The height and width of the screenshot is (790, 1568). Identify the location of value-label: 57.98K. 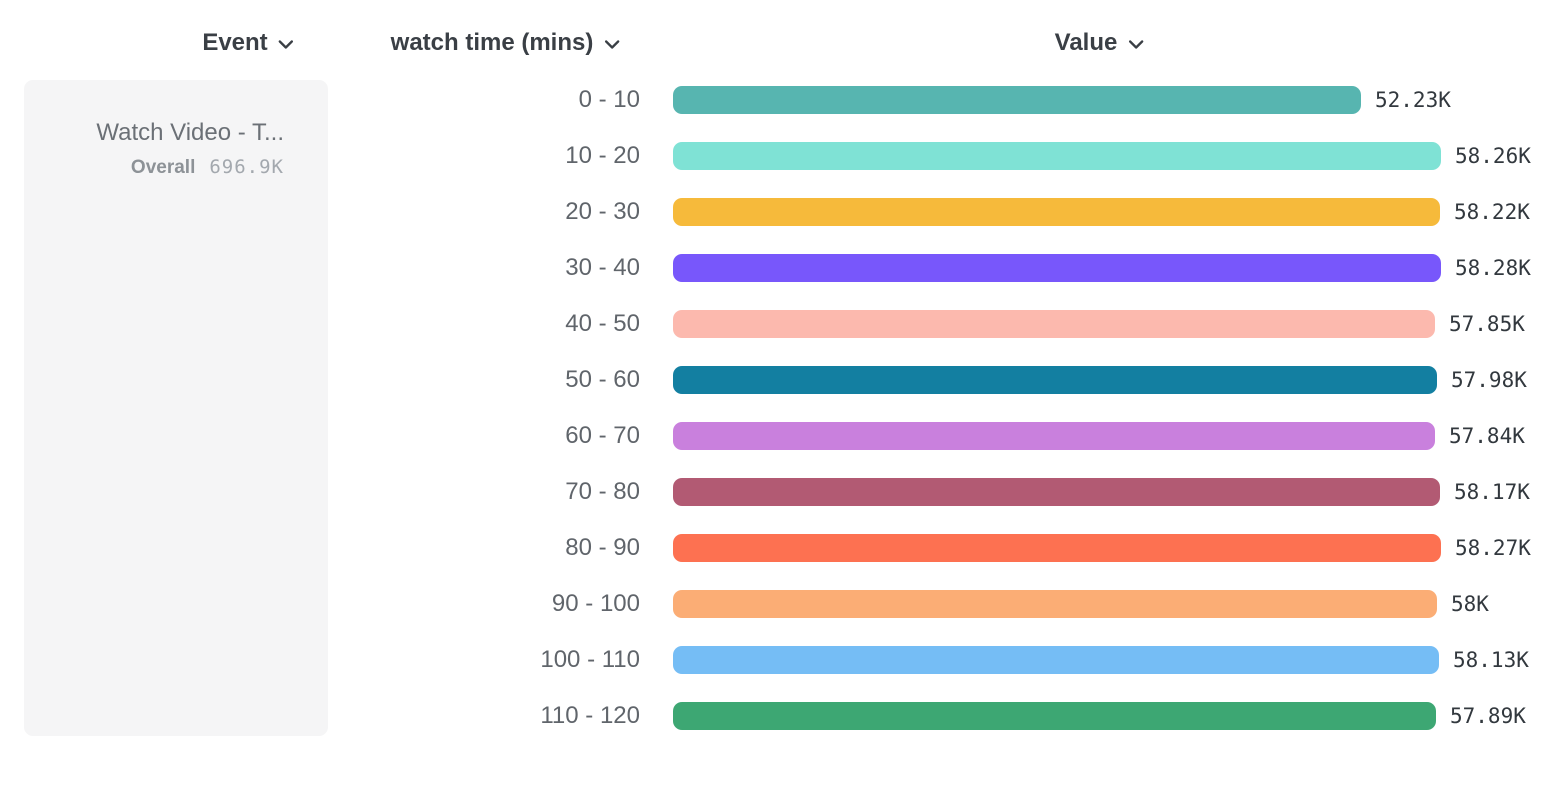
(1489, 380).